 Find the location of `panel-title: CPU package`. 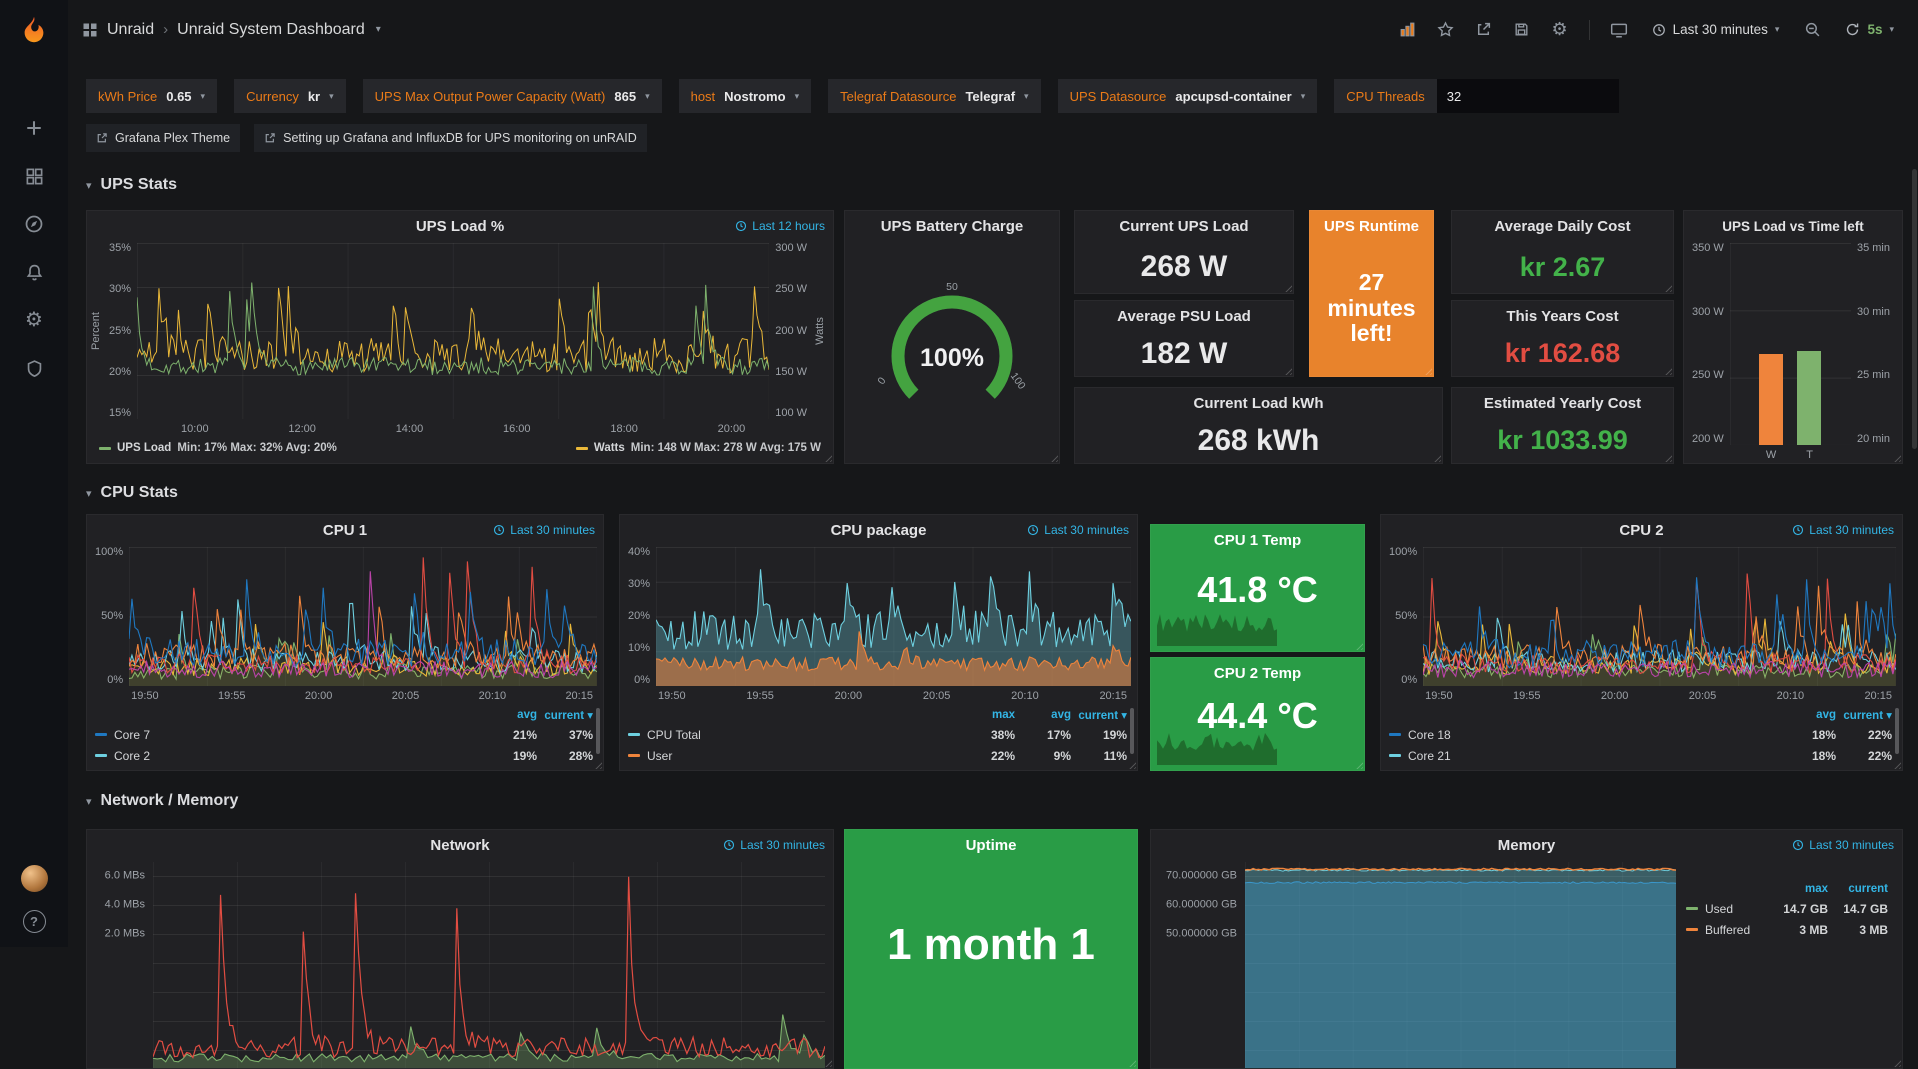

panel-title: CPU package is located at coordinates (878, 530).